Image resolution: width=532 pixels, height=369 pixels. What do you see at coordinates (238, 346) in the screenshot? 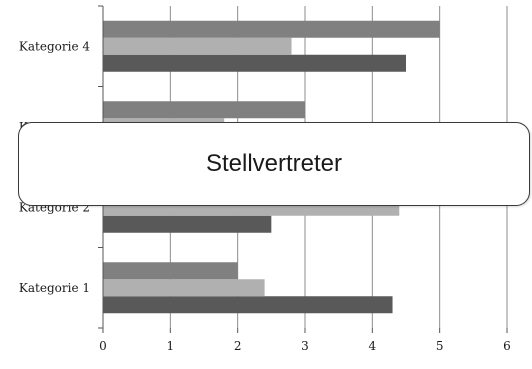
I see `x-tick-label: 2` at bounding box center [238, 346].